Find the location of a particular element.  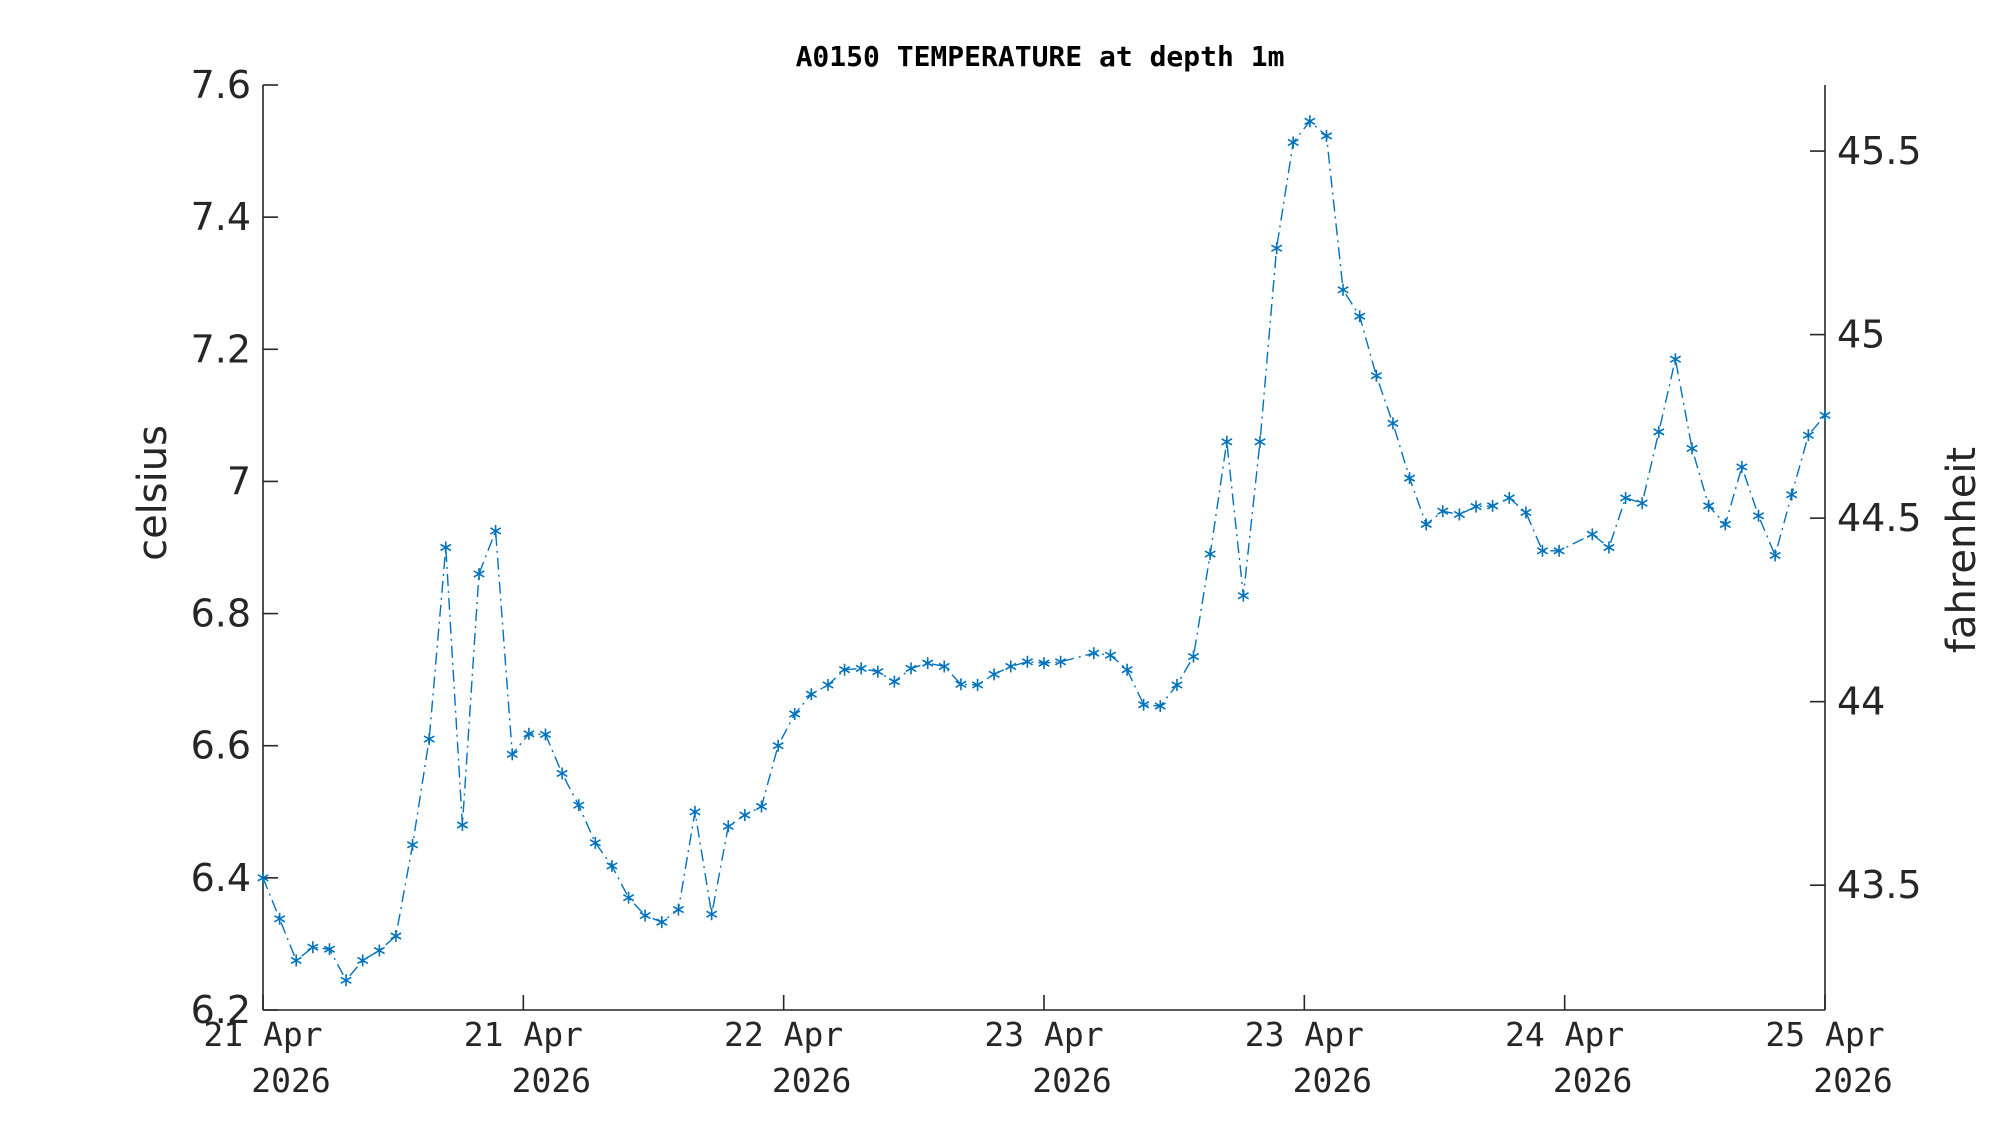

x-tick-label-date: 21 Apr is located at coordinates (262, 1034).